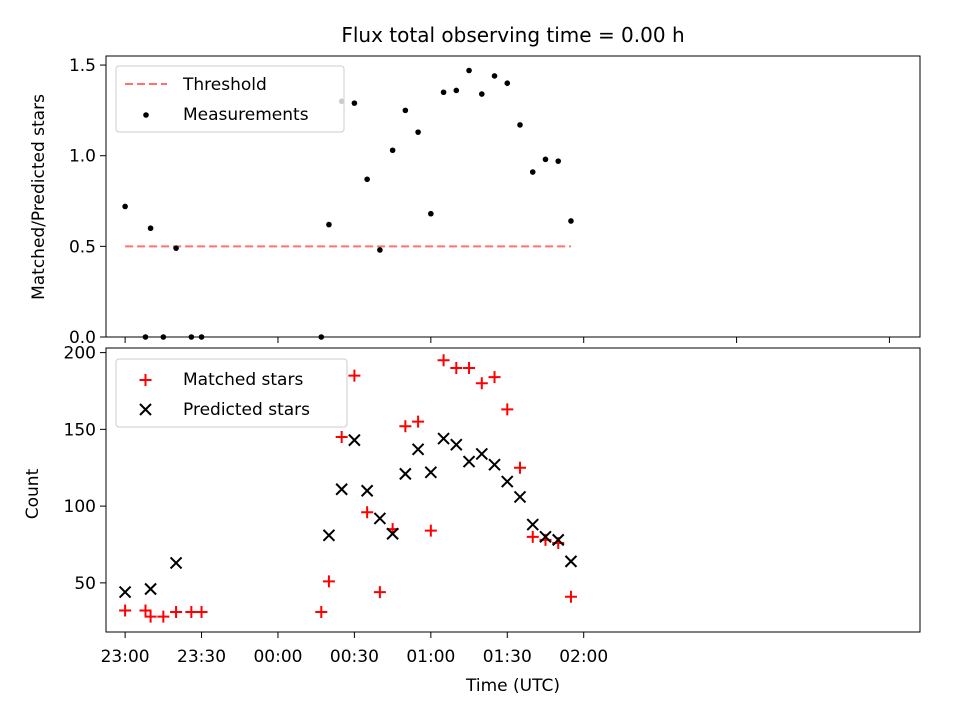 Image resolution: width=960 pixels, height=720 pixels. I want to click on ratio-y-ticks: 0.0 0.5 1.0 1.5, so click(87, 202).